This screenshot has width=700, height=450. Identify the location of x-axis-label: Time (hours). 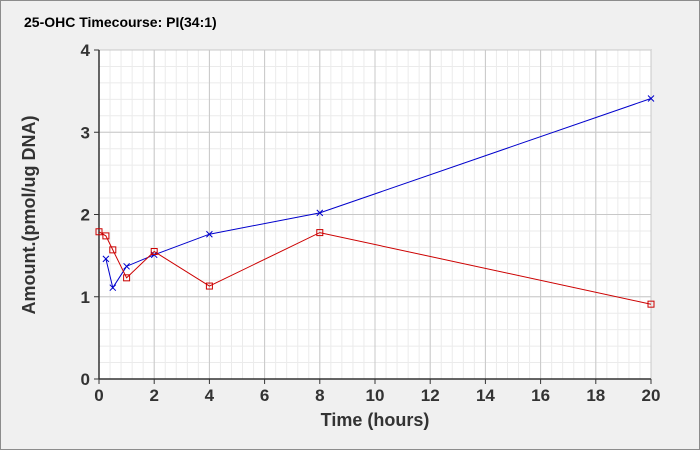
(375, 420).